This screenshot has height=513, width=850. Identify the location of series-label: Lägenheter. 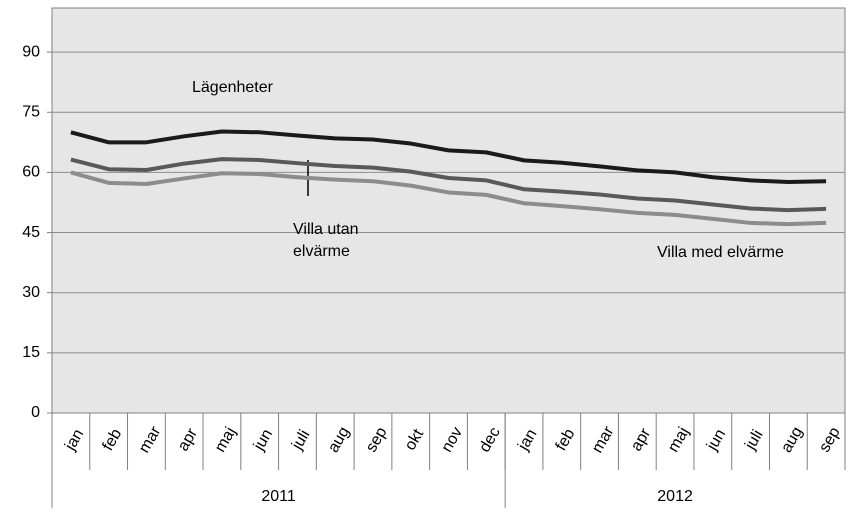
(232, 87).